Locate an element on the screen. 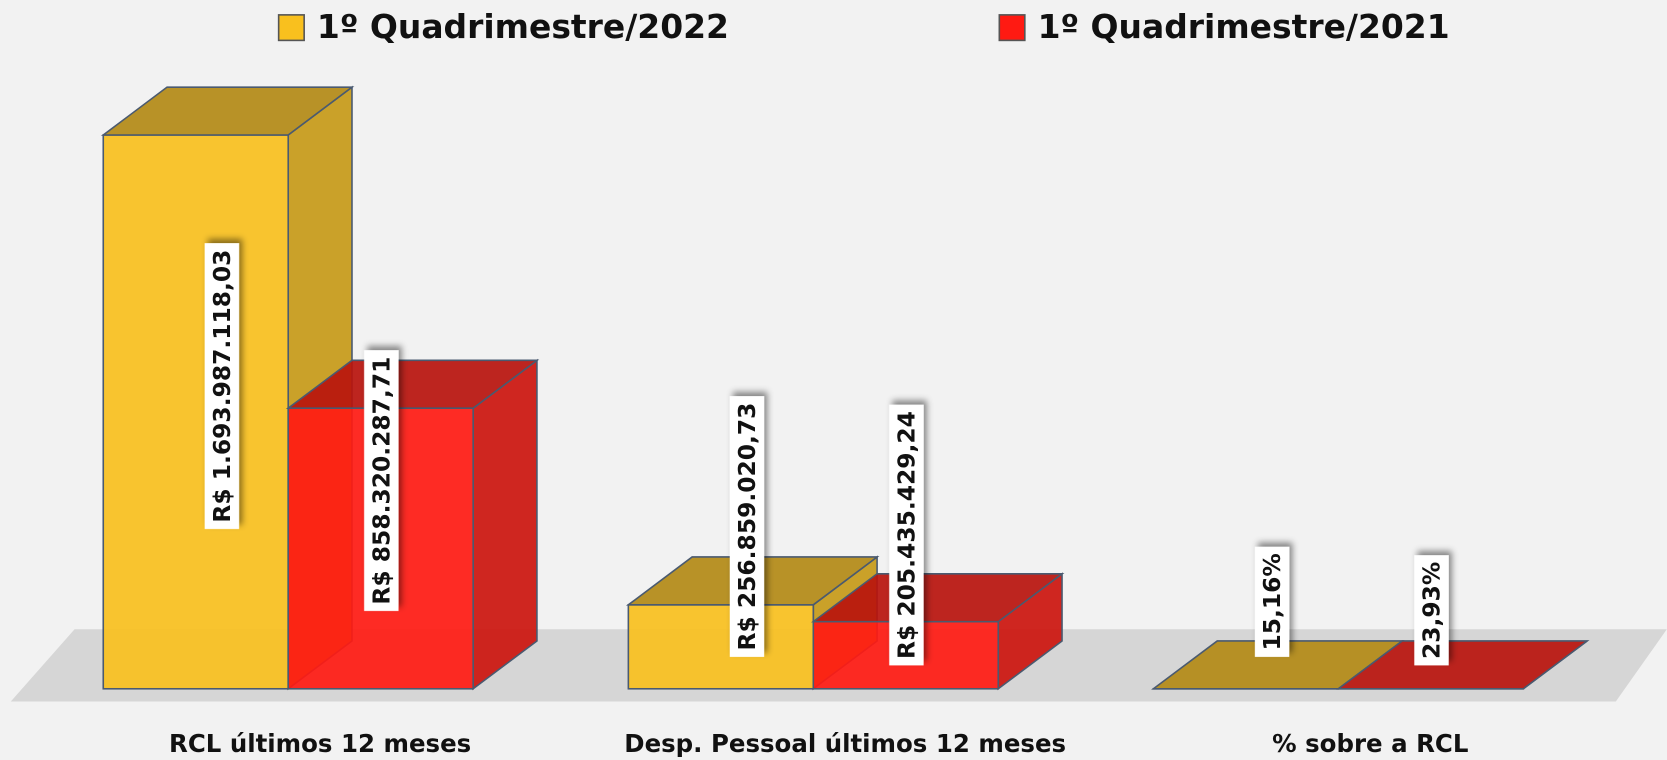 This screenshot has width=1667, height=760. value-label-text: 23,93% is located at coordinates (1431, 610).